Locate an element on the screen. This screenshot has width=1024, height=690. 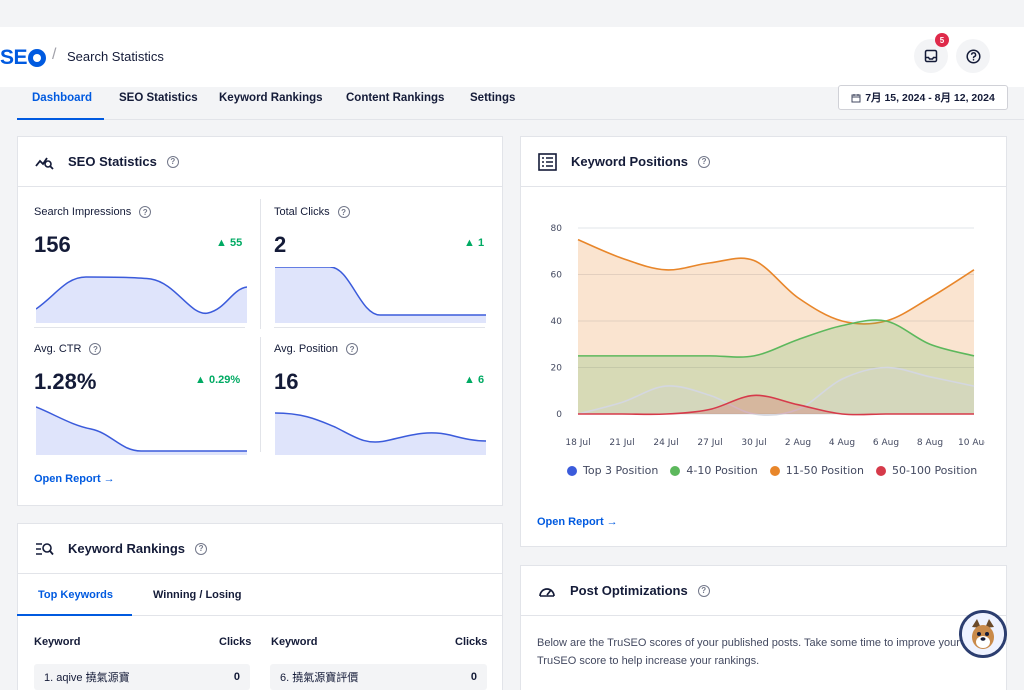
clicks-change-value: 1 is located at coordinates (481, 243).